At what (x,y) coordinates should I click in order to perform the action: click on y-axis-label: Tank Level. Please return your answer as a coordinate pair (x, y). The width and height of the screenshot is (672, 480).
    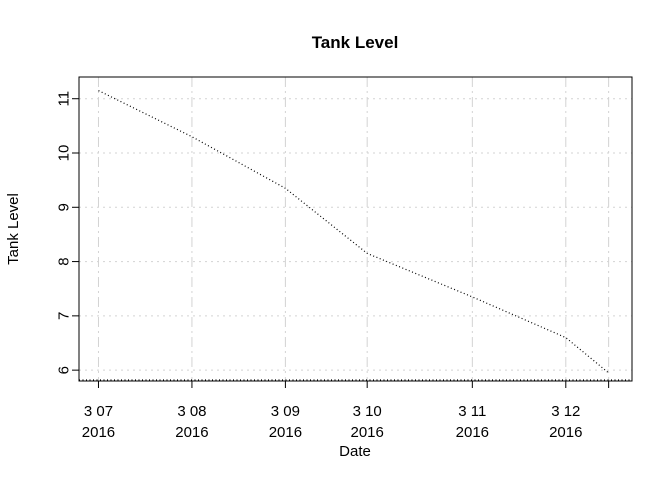
    Looking at the image, I should click on (13, 229).